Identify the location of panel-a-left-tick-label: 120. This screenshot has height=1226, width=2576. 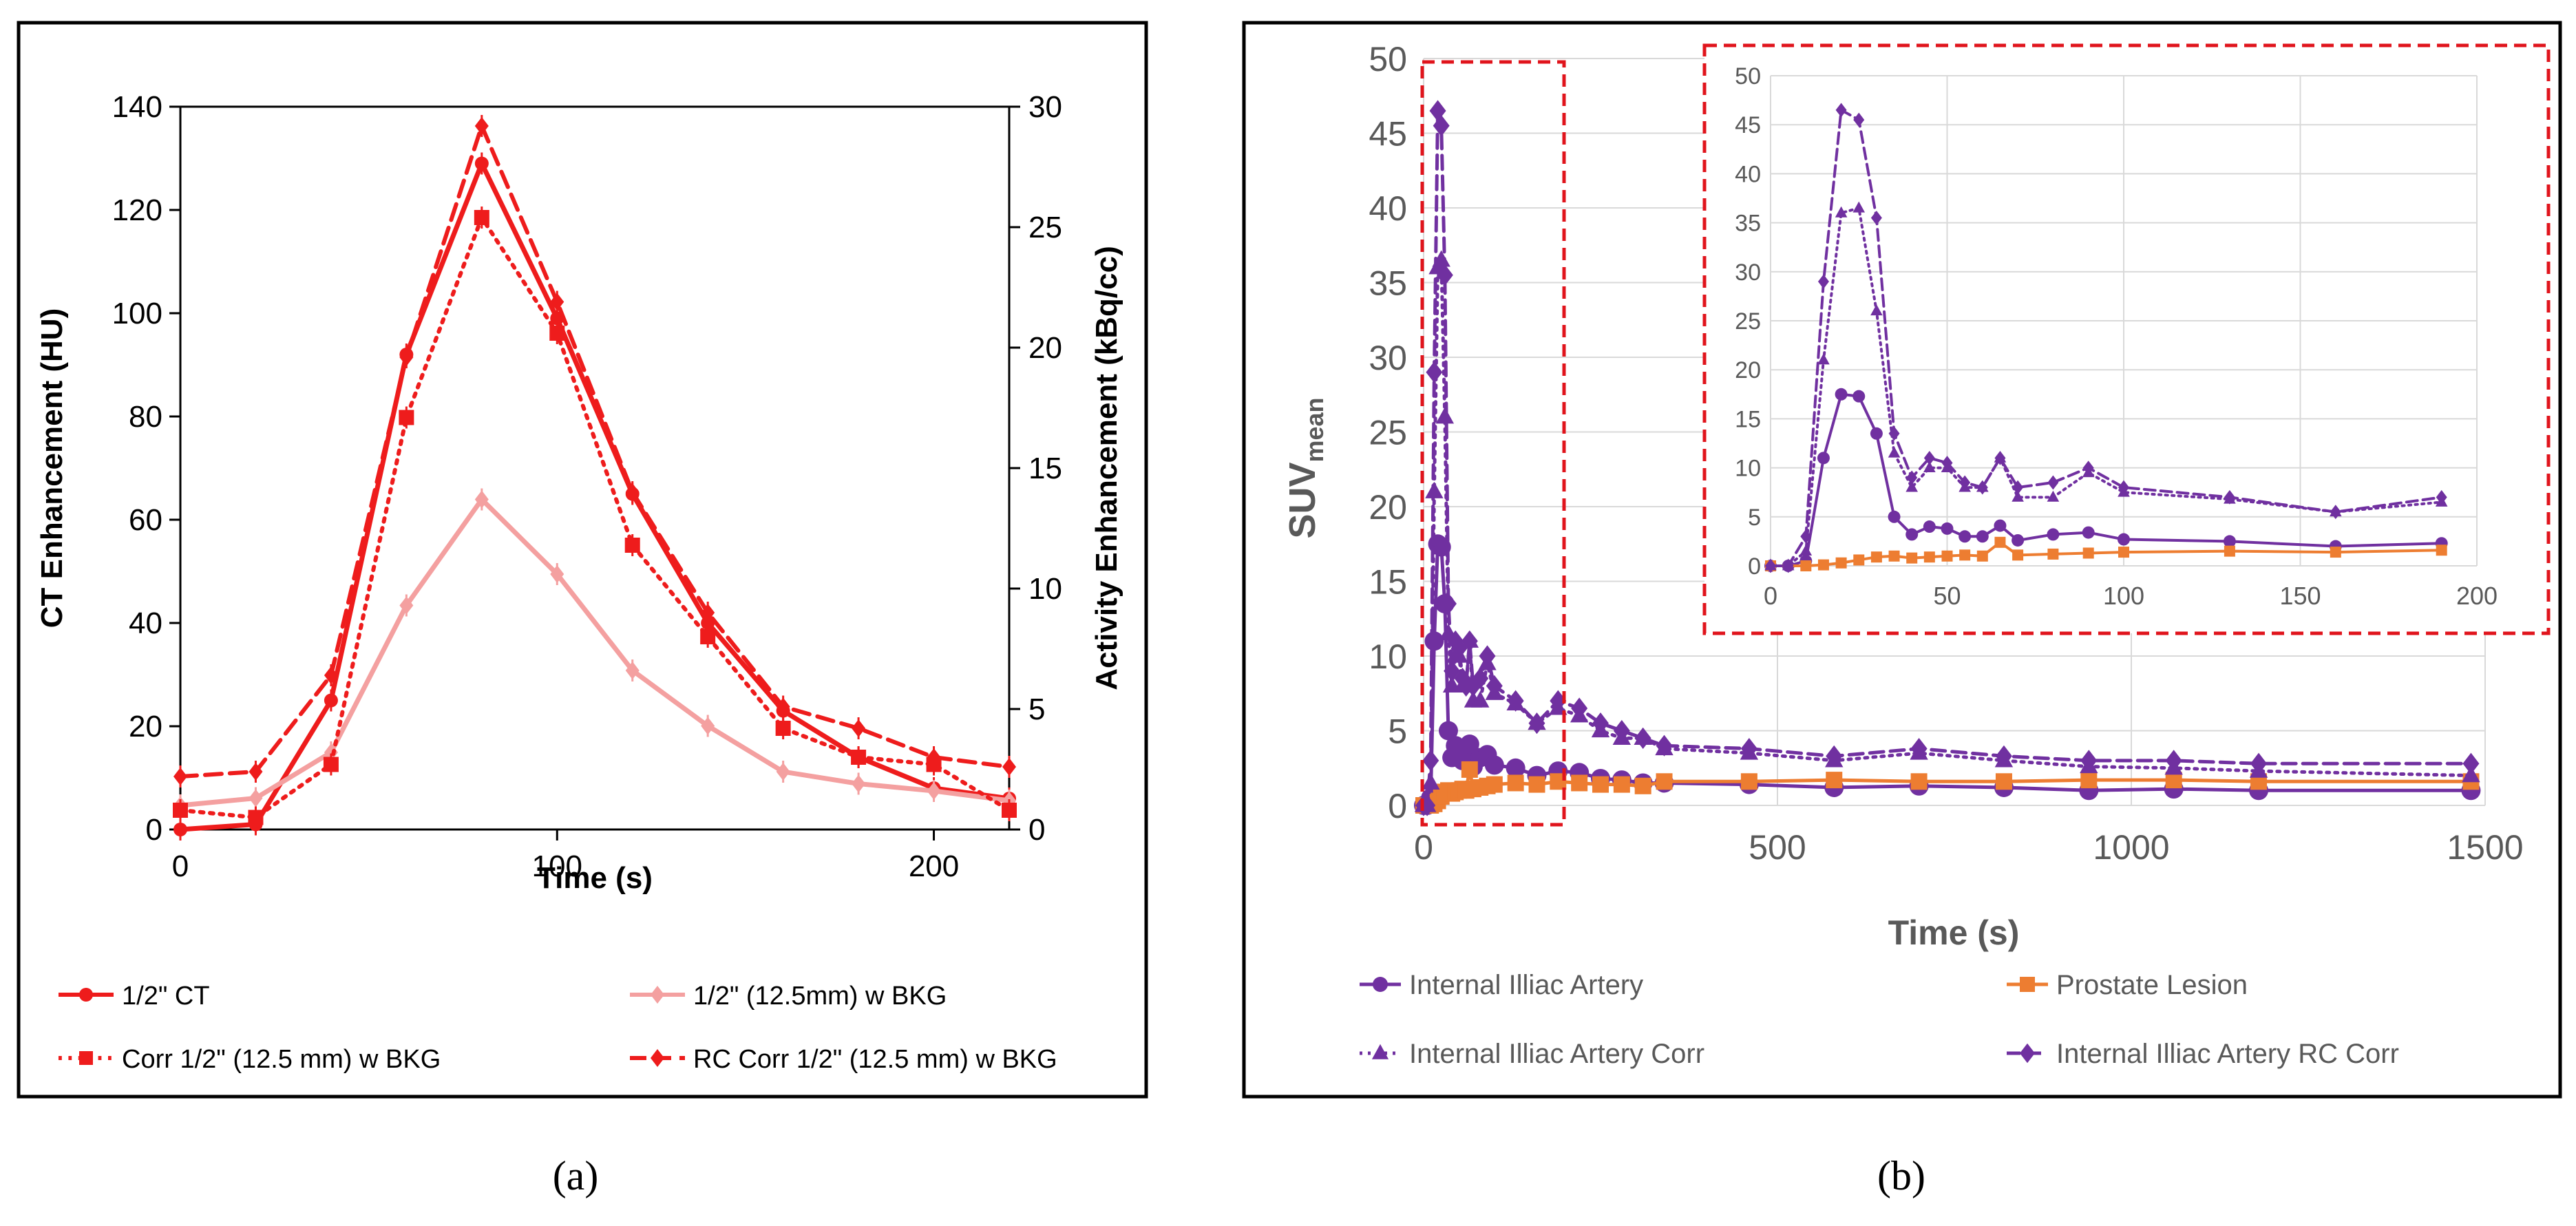
(137, 210).